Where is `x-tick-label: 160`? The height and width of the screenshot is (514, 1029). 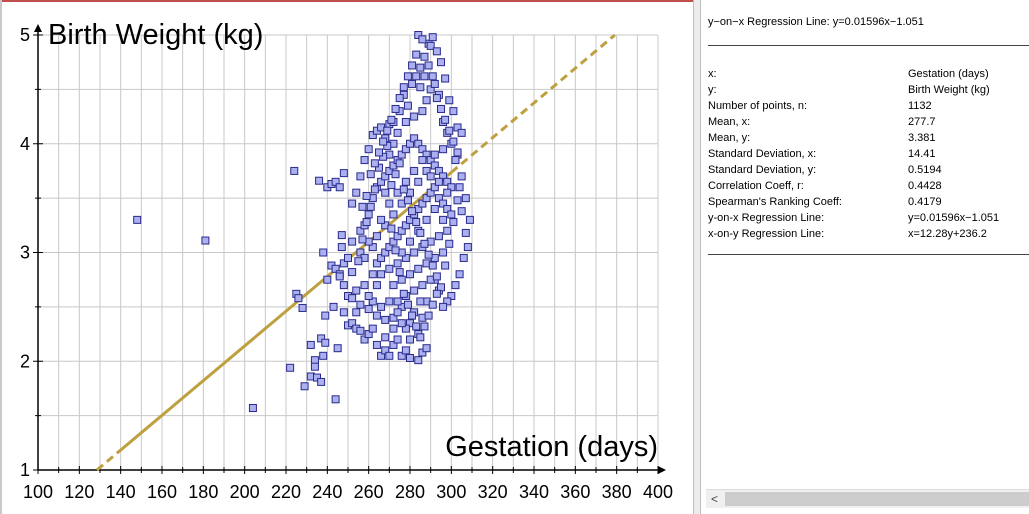
x-tick-label: 160 is located at coordinates (162, 492).